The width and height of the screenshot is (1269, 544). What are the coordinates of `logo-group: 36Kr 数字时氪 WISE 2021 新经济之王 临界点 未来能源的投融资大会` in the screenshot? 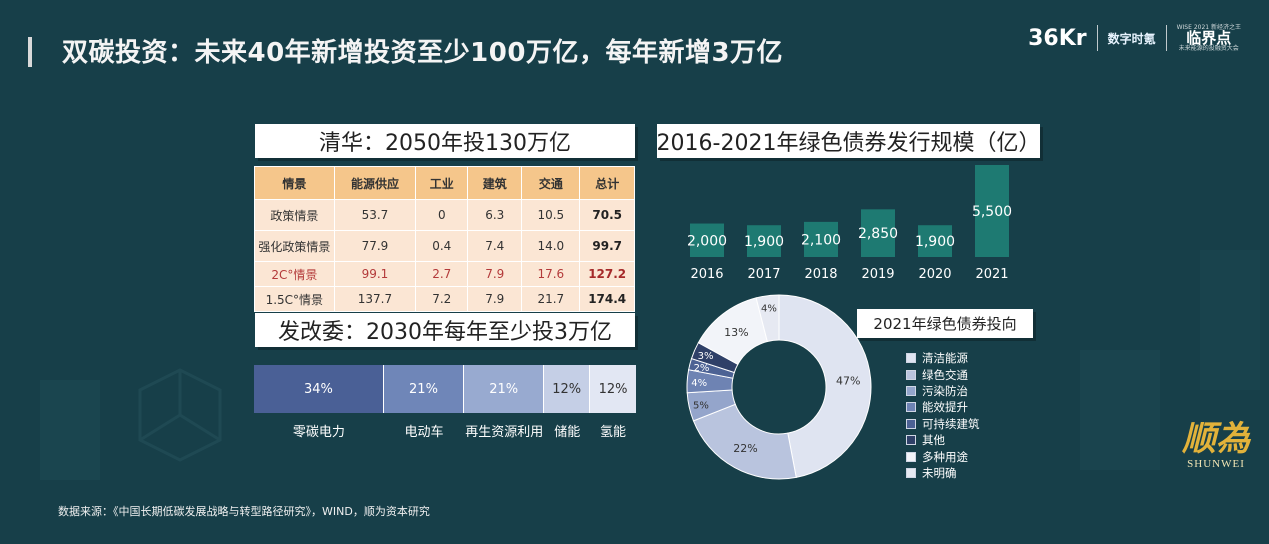 It's located at (1134, 38).